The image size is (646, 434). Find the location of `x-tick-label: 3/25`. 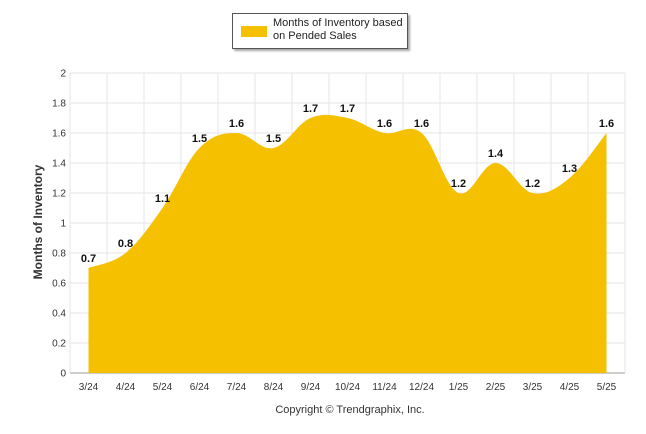

x-tick-label: 3/25 is located at coordinates (533, 387).